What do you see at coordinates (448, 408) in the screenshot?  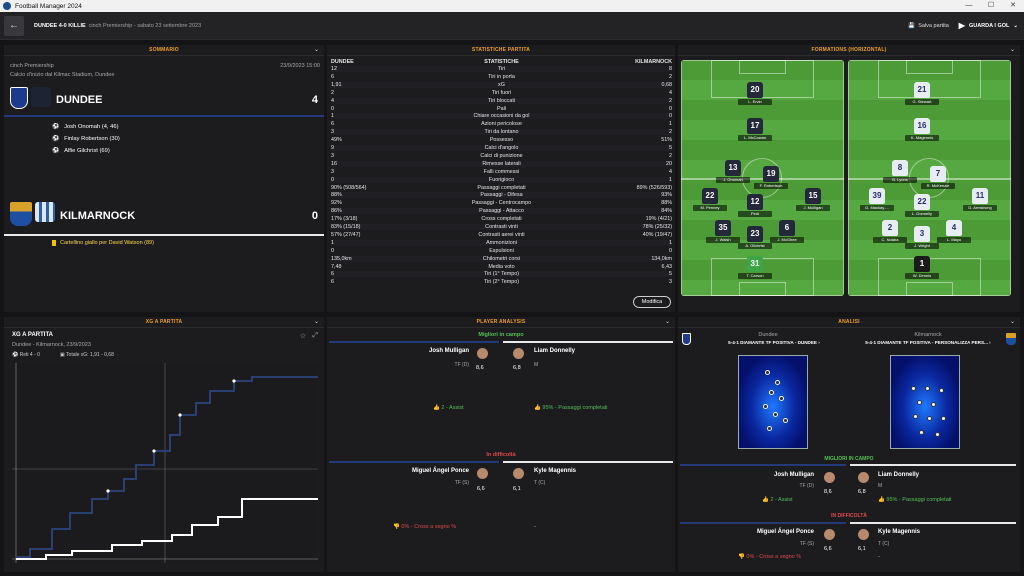 I see `best-home-stat: 👍 2 - Assist` at bounding box center [448, 408].